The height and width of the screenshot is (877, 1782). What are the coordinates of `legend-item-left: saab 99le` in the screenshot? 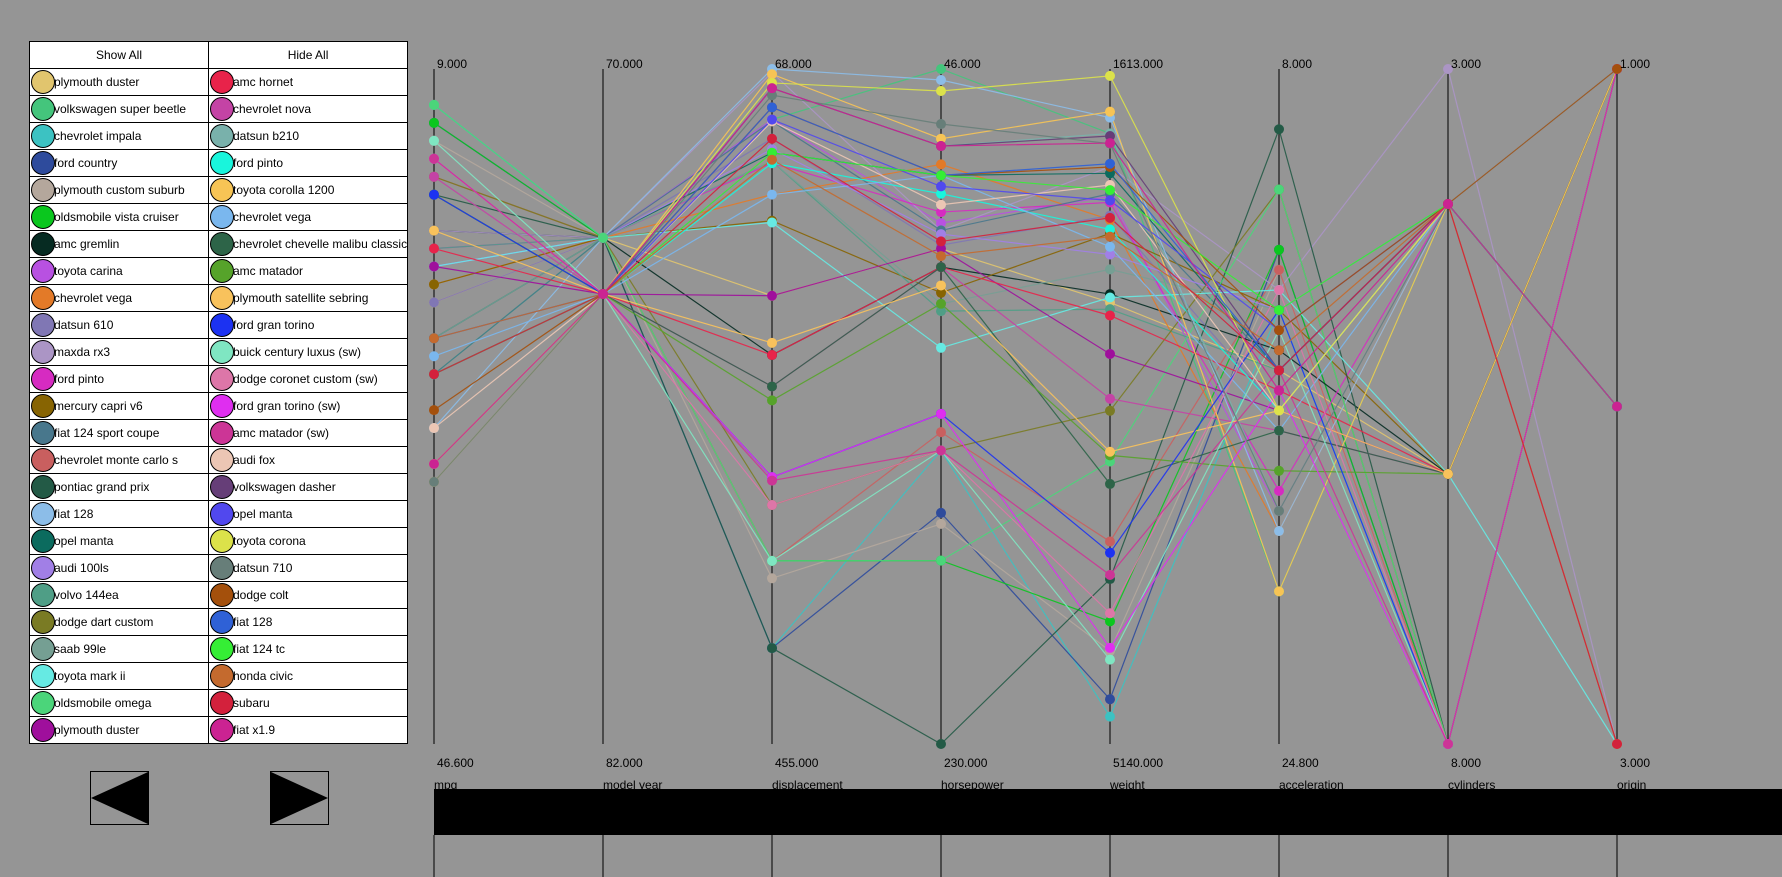 It's located at (119, 649).